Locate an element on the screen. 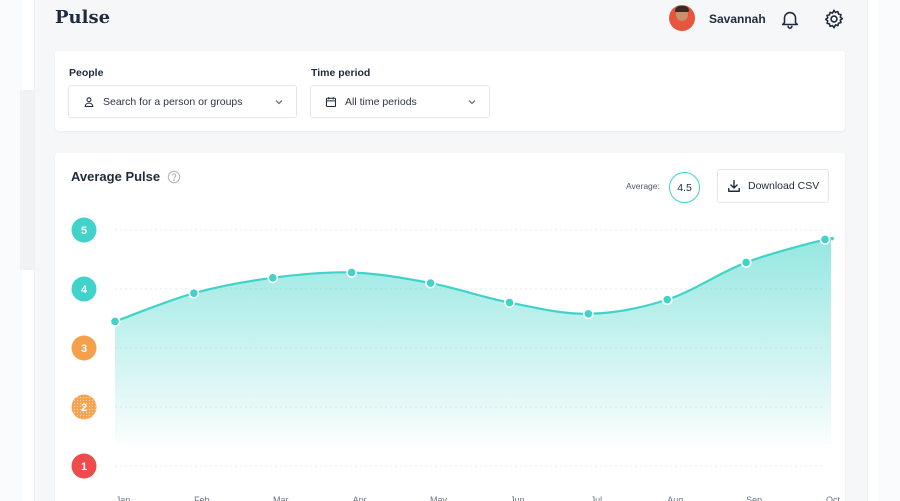  x-tick-label: Oct is located at coordinates (833, 498).